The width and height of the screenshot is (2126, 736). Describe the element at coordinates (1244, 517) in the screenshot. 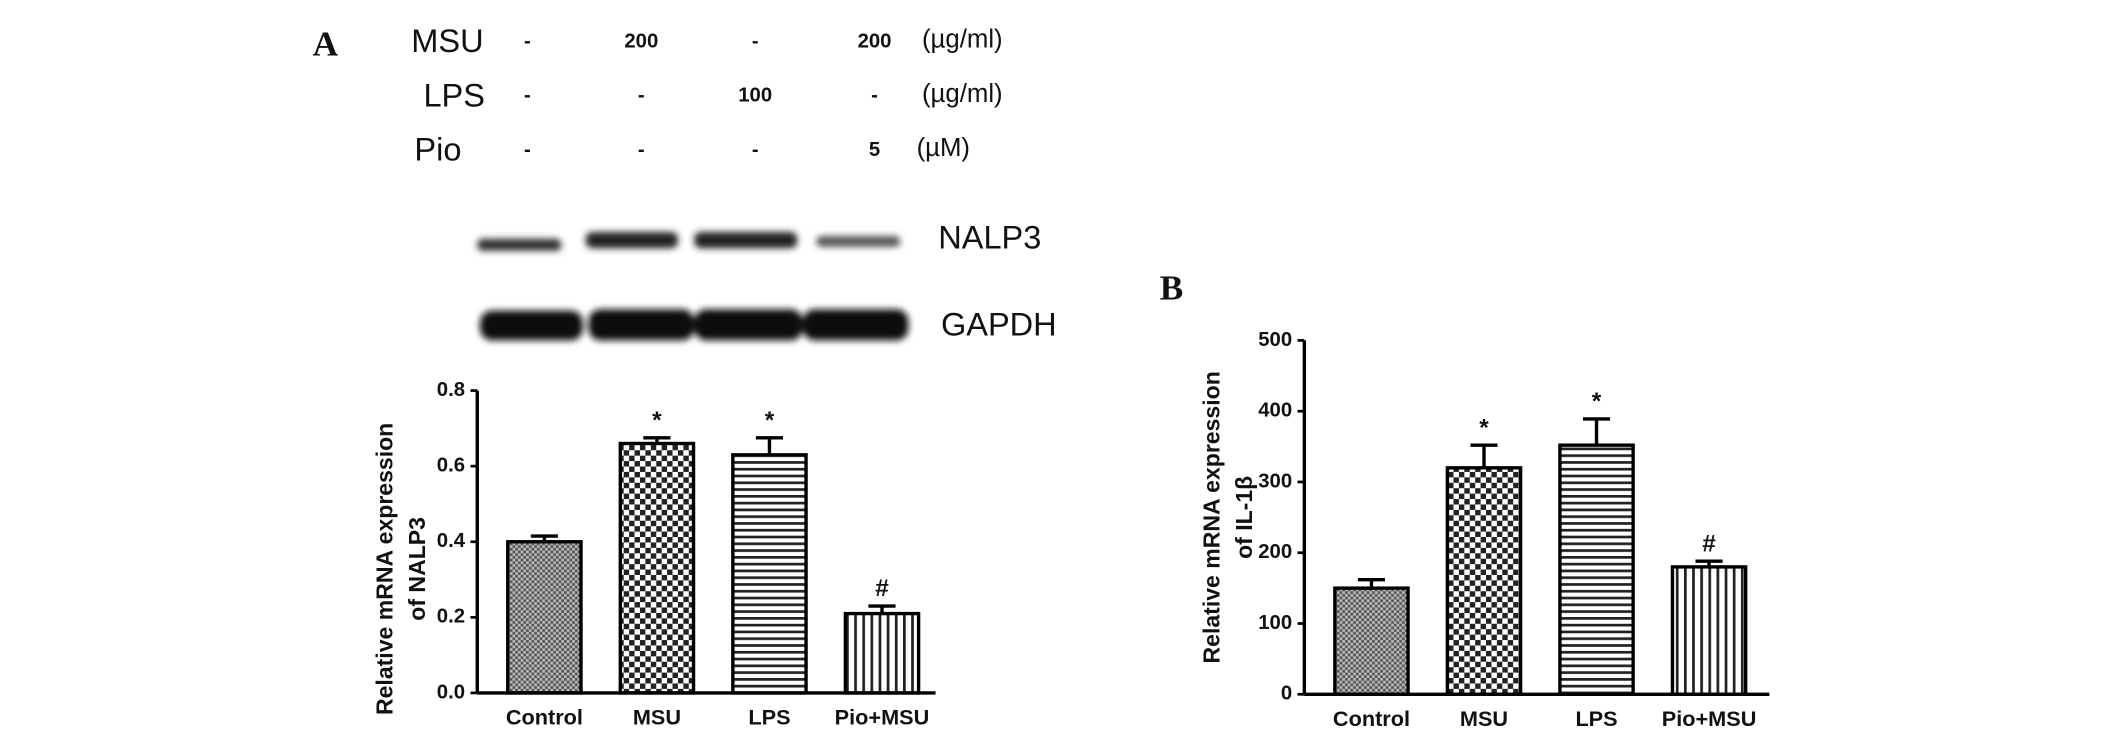

I see `y-axis-label: of IL-1β` at that location.